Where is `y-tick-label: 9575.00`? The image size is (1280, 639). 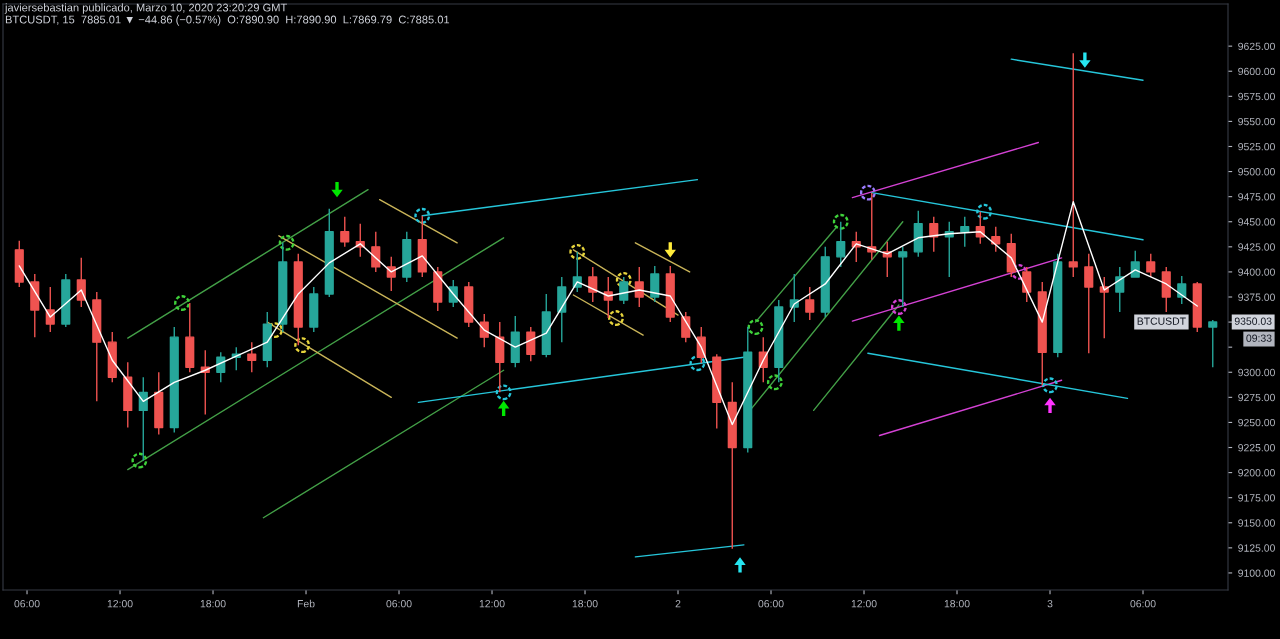
y-tick-label: 9575.00 is located at coordinates (1256, 96).